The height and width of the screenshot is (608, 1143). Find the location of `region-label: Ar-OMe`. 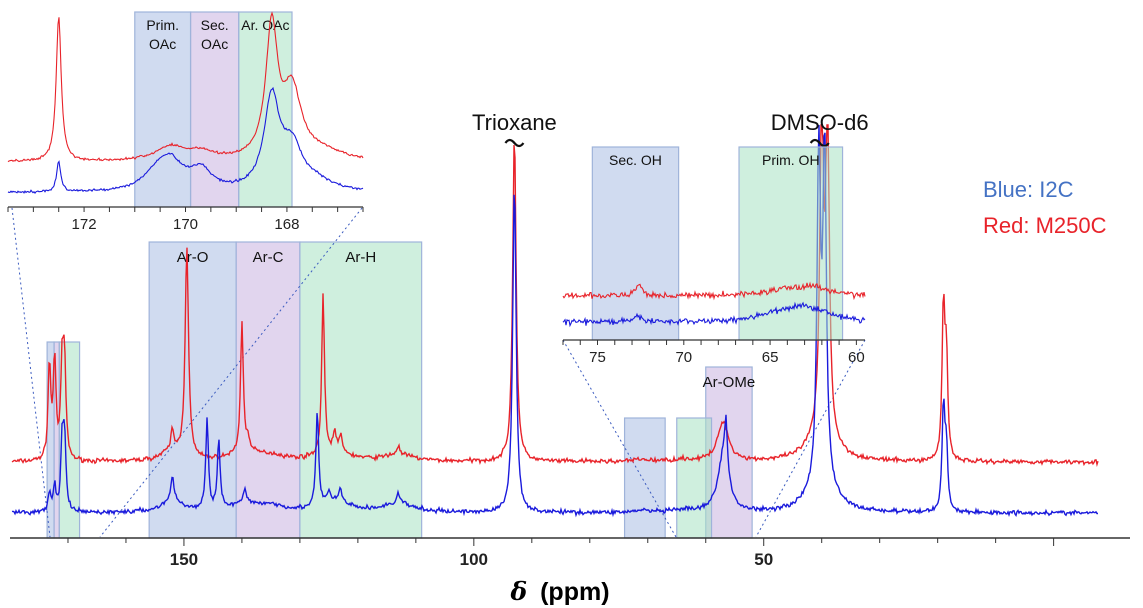

region-label: Ar-OMe is located at coordinates (729, 382).